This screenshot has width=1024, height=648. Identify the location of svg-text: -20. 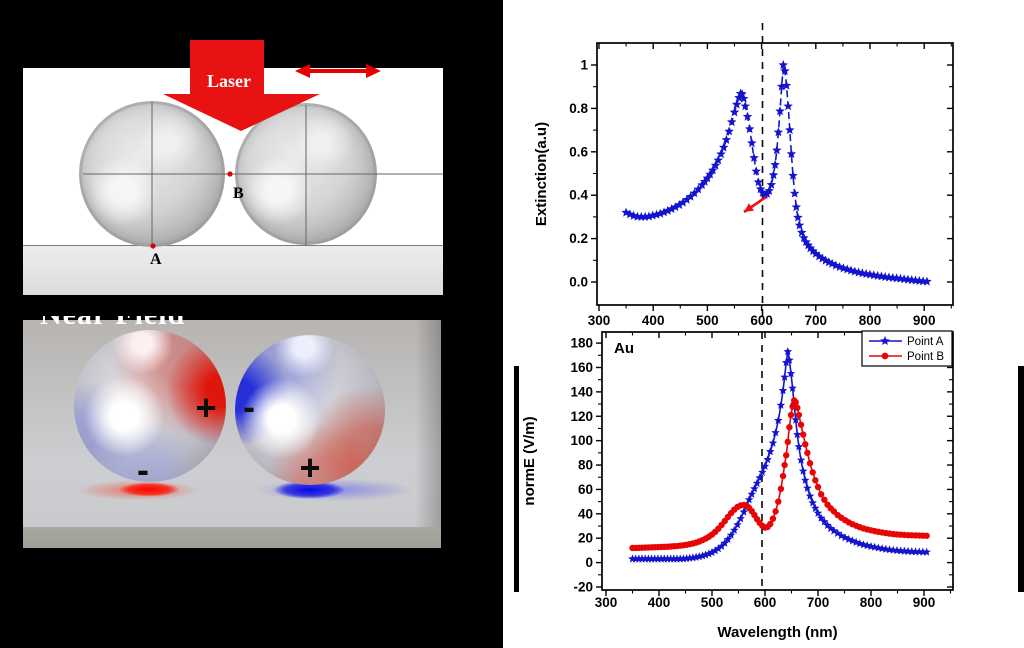
(583, 586).